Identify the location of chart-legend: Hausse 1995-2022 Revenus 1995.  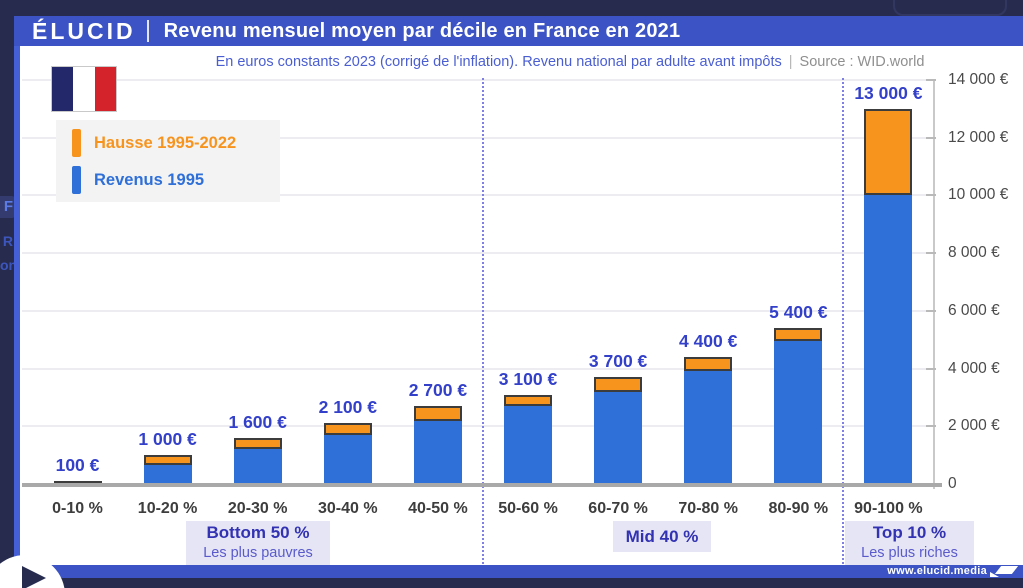
(168, 161).